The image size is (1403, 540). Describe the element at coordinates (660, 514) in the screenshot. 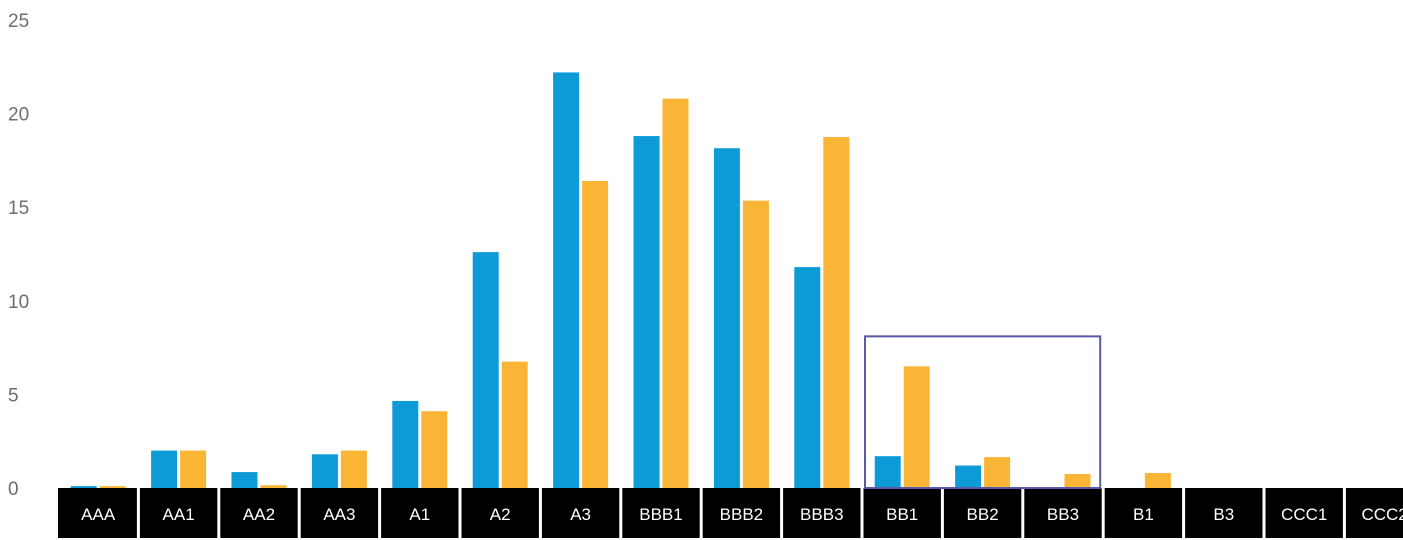

I see `category-label: BBB1` at that location.